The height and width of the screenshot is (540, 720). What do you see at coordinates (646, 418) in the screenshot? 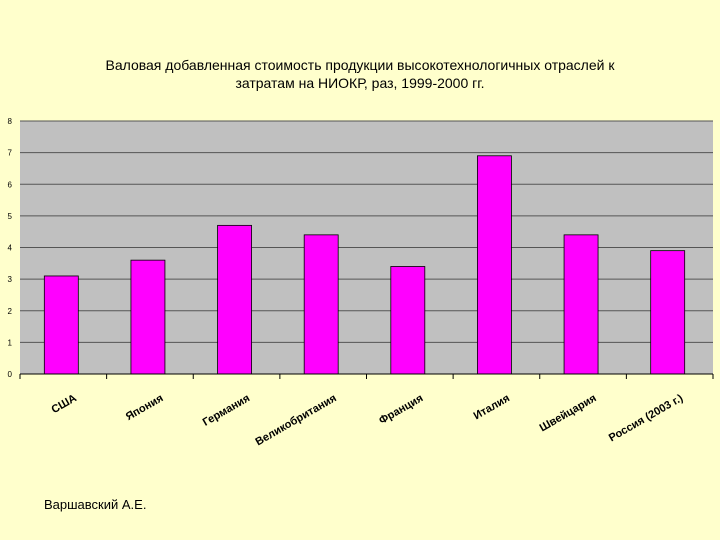
I see `x-tick-label: Россия (2003 г.)` at bounding box center [646, 418].